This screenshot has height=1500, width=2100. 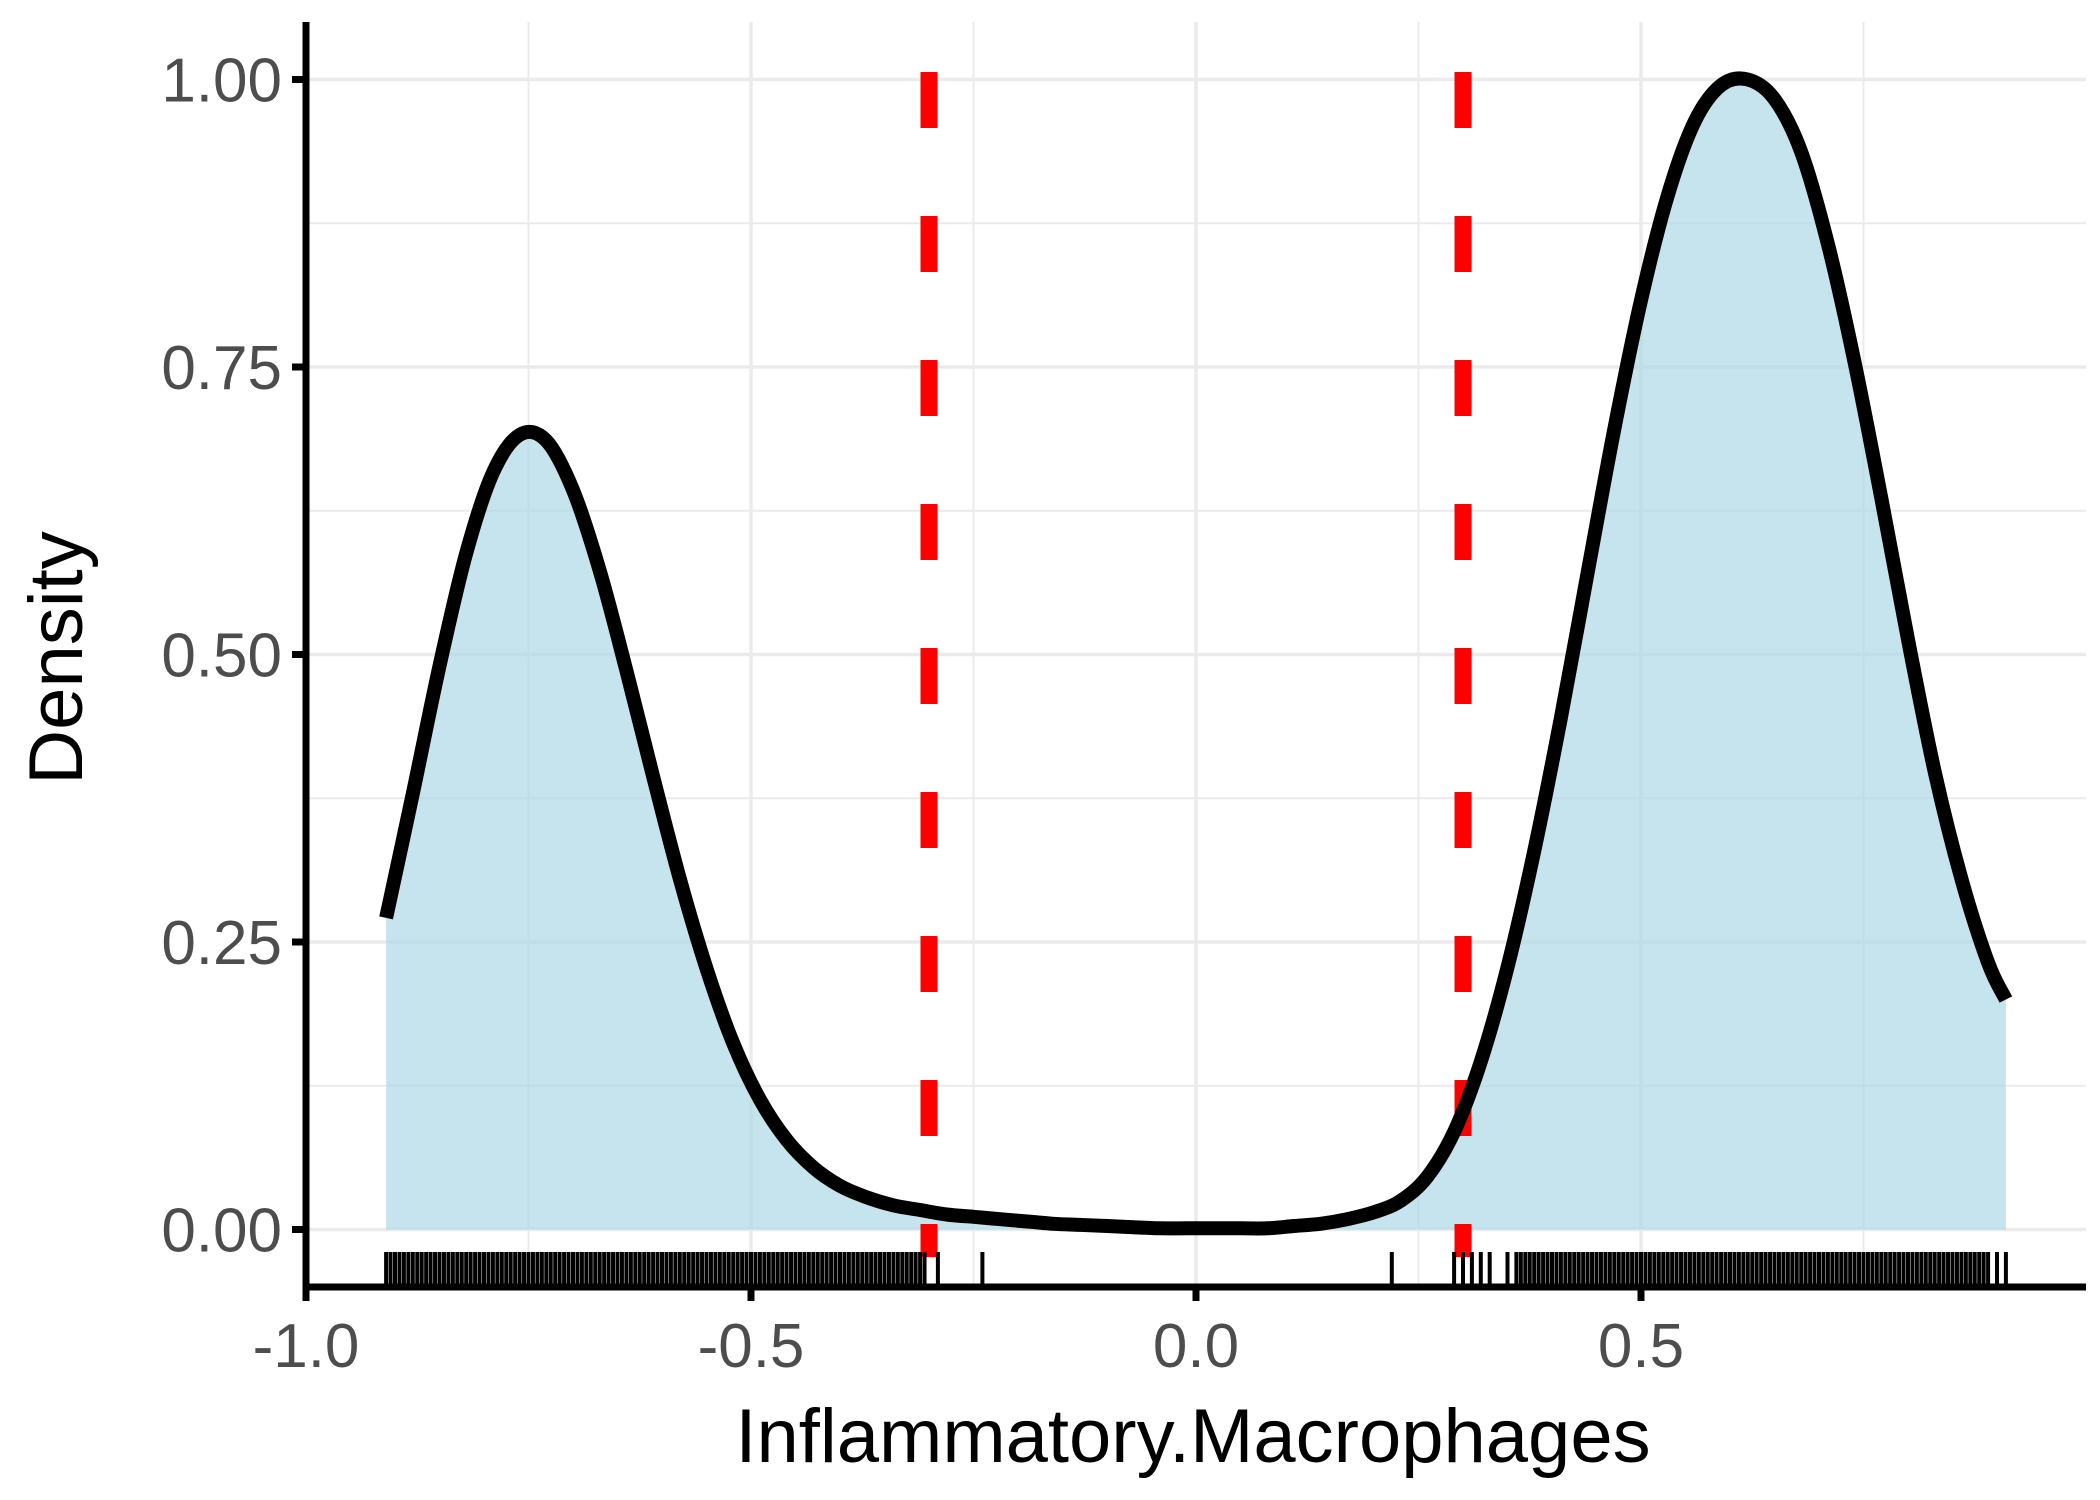 I want to click on x-tick-label: 0.0, so click(x=1196, y=1346).